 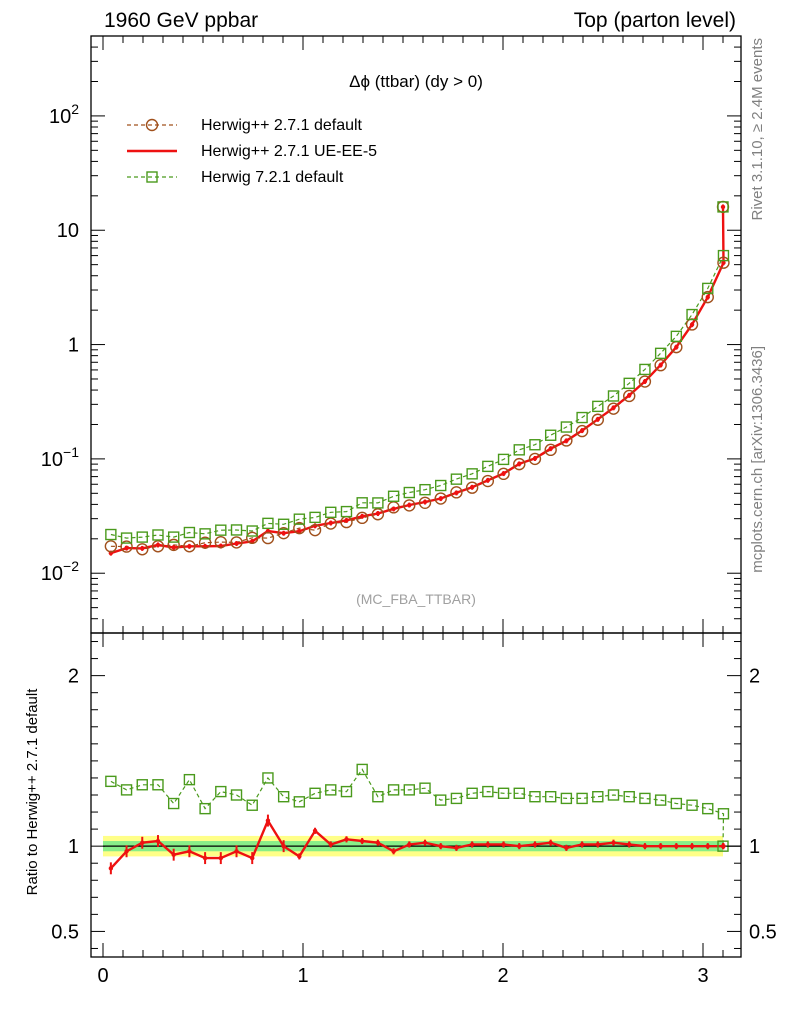 What do you see at coordinates (302, 976) in the screenshot?
I see `x-tick-label: 1` at bounding box center [302, 976].